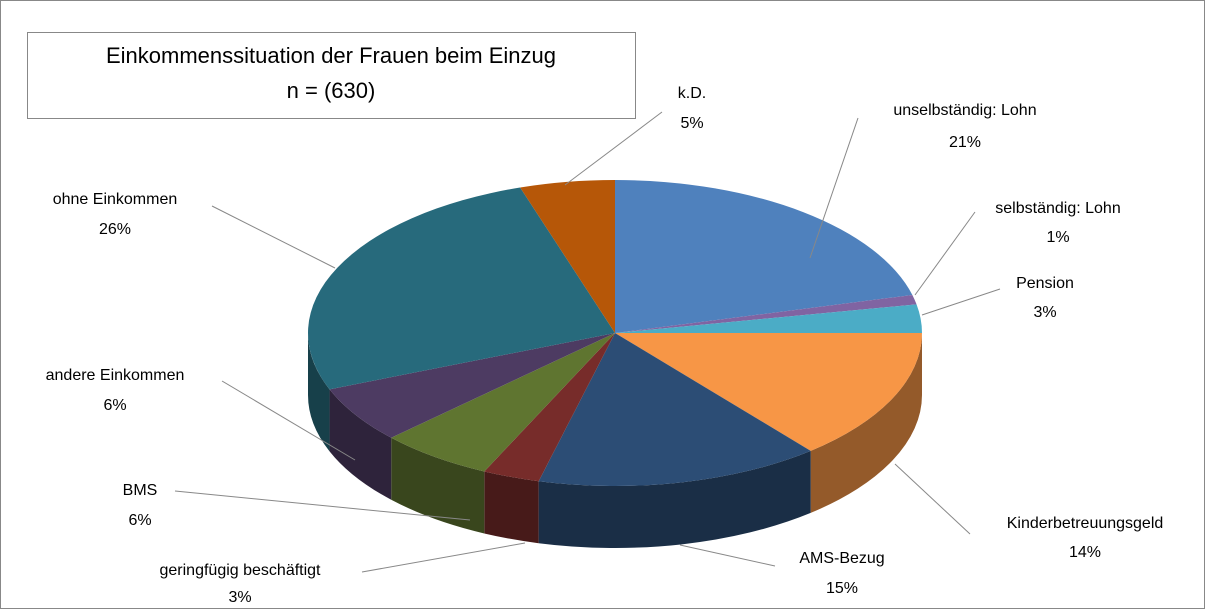 The height and width of the screenshot is (609, 1205). Describe the element at coordinates (692, 93) in the screenshot. I see `category-label: k.D.` at that location.